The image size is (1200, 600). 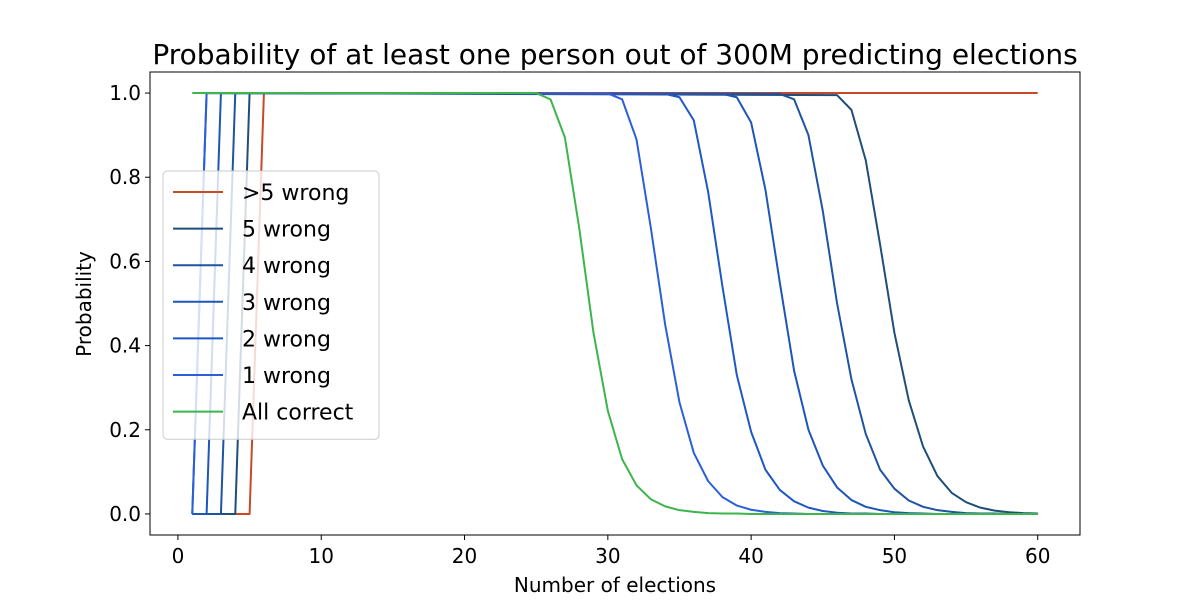 I want to click on x-tick-label: 50, so click(x=894, y=556).